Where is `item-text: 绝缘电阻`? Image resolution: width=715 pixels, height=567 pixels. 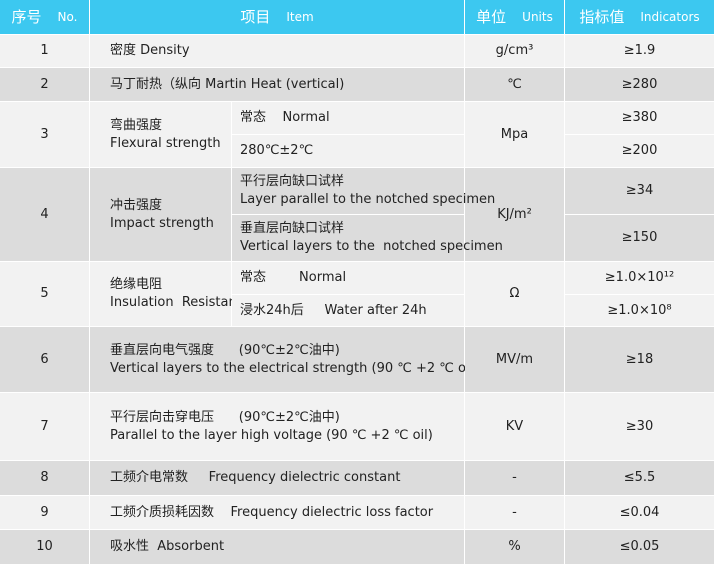 item-text: 绝缘电阻 is located at coordinates (136, 284).